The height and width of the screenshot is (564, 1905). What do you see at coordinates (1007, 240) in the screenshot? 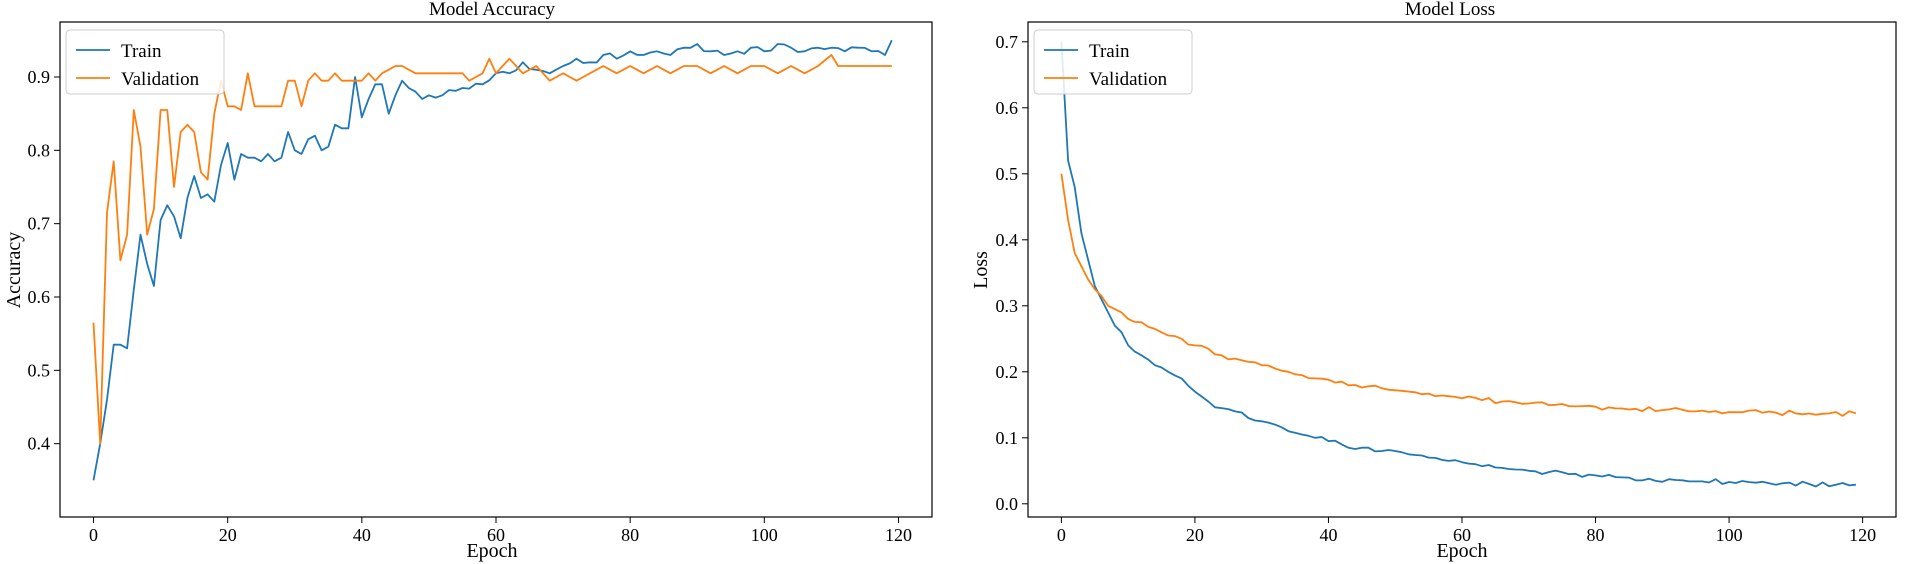
I see `loss-y-tick-label: 0.4` at bounding box center [1007, 240].